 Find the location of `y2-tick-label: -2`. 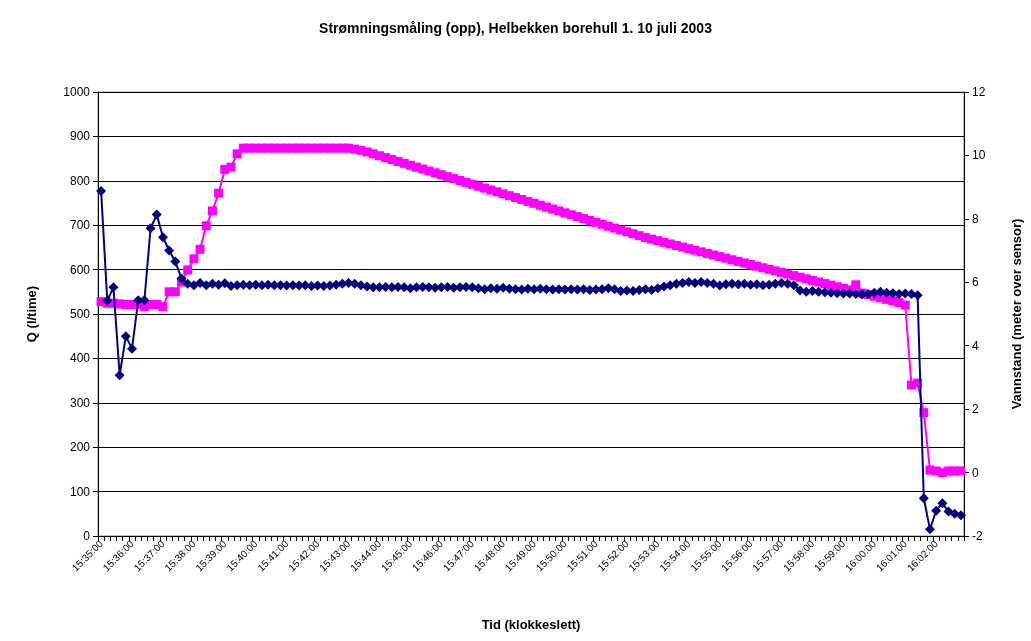

y2-tick-label: -2 is located at coordinates (977, 536).